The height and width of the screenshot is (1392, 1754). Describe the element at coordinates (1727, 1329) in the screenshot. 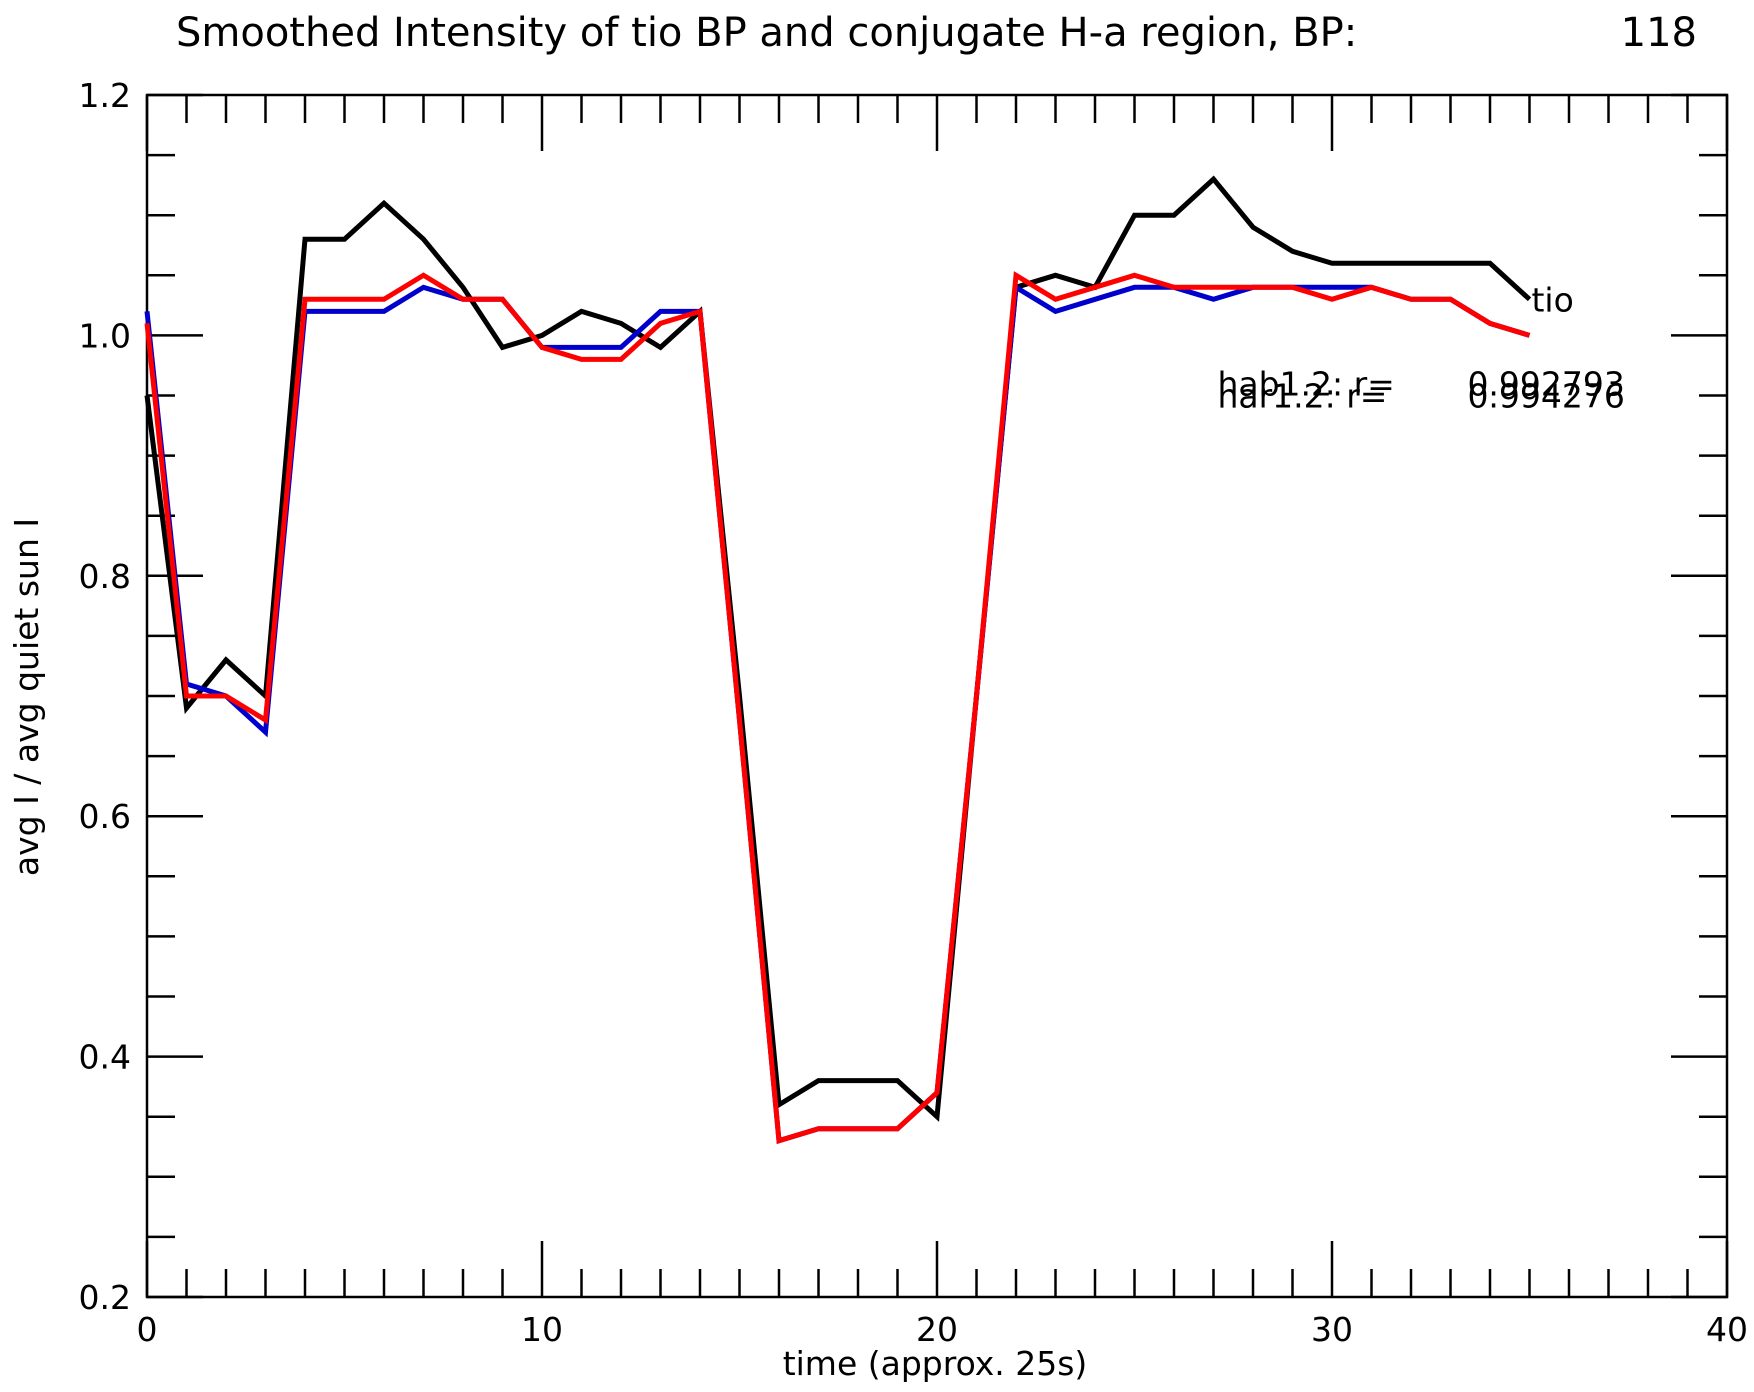

I see `x-tick-label: 40` at that location.